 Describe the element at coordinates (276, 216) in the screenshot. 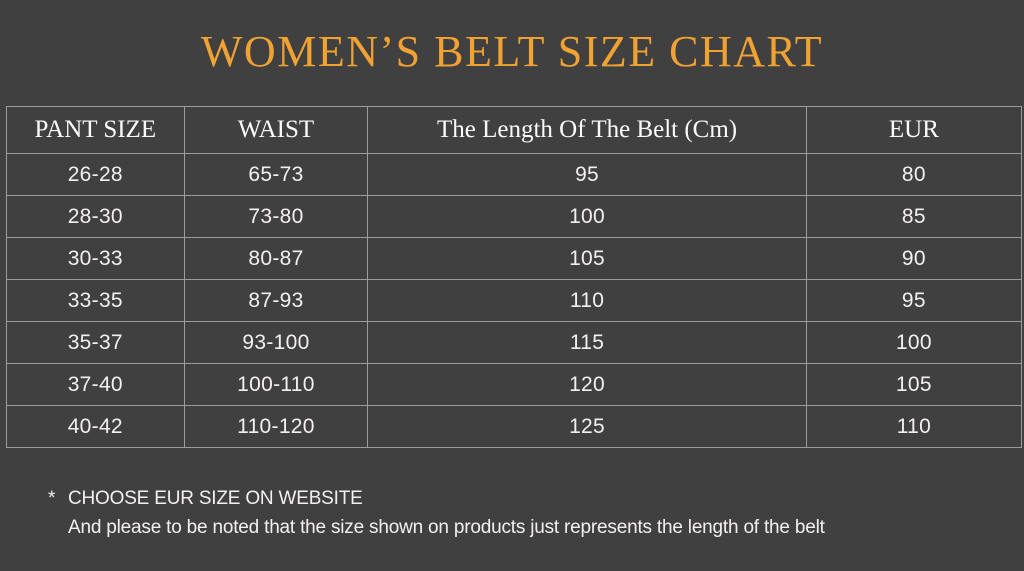

I see `cell-waist: 73-80` at that location.